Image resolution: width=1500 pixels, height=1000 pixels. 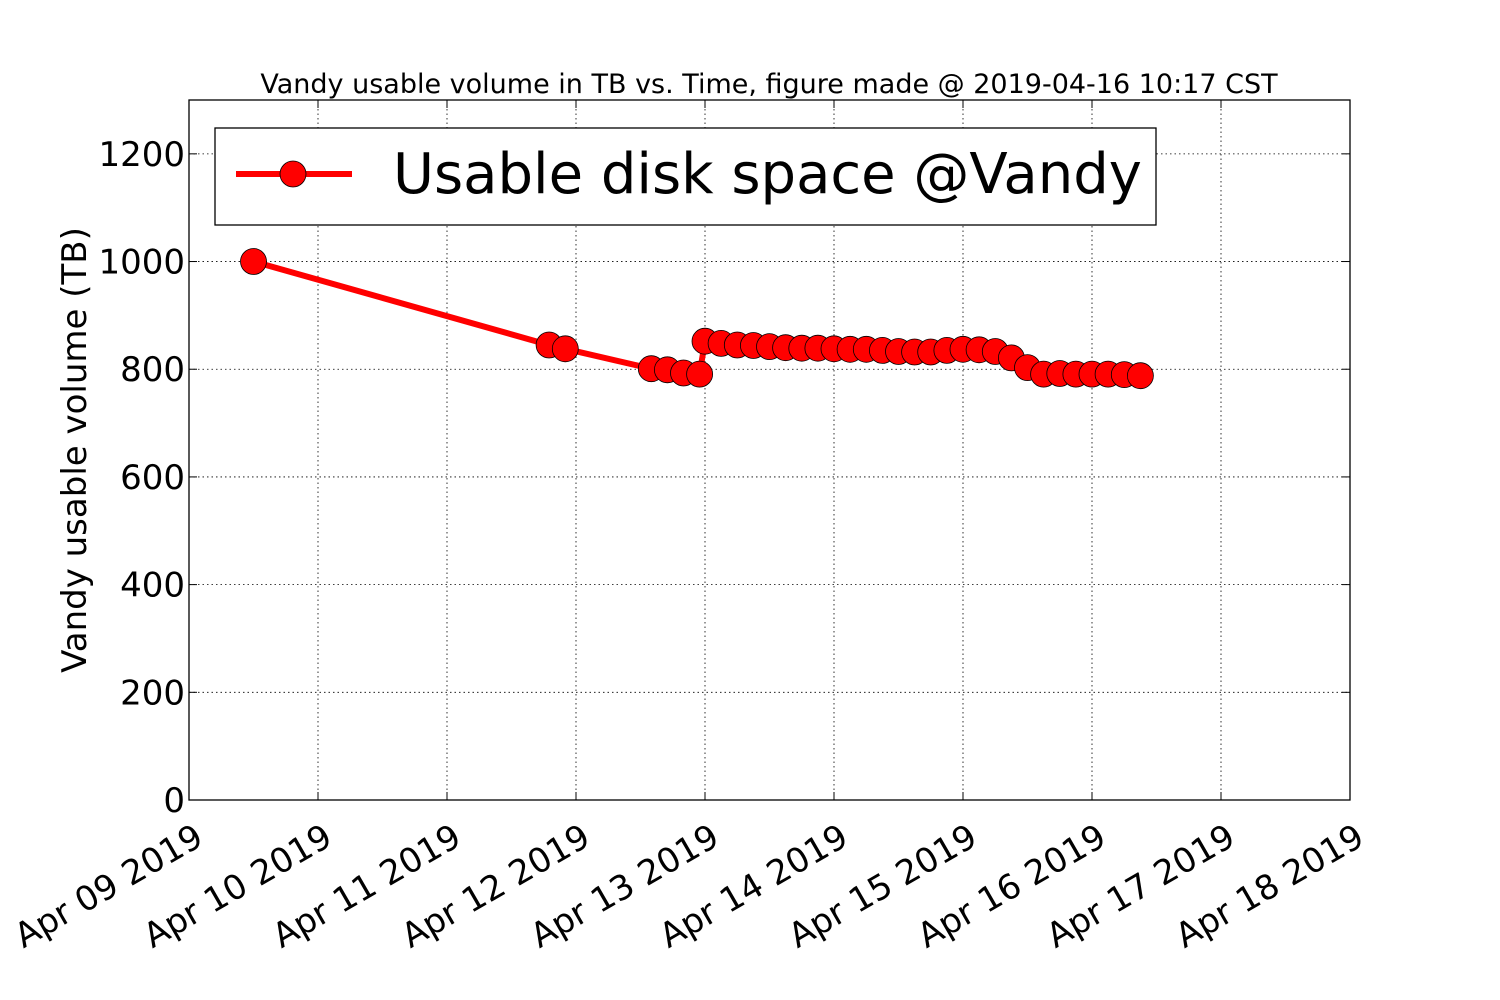 What do you see at coordinates (174, 801) in the screenshot?
I see `y-tick-label: 0` at bounding box center [174, 801].